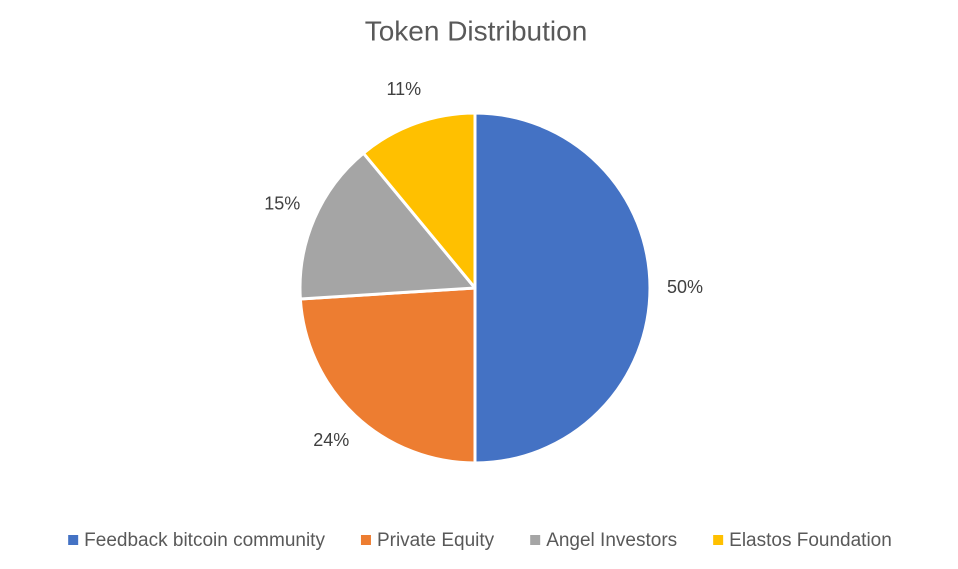 Image resolution: width=958 pixels, height=569 pixels. What do you see at coordinates (404, 89) in the screenshot?
I see `data-label: 11%` at bounding box center [404, 89].